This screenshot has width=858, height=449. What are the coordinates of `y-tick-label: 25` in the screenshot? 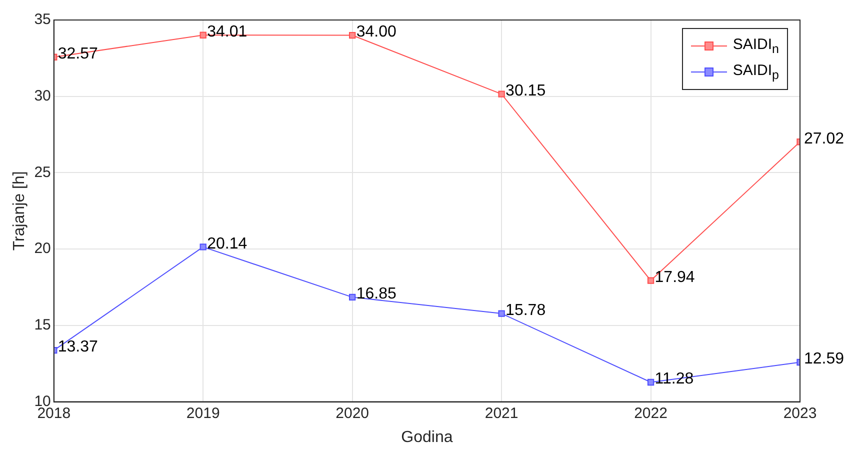 It's located at (42, 172).